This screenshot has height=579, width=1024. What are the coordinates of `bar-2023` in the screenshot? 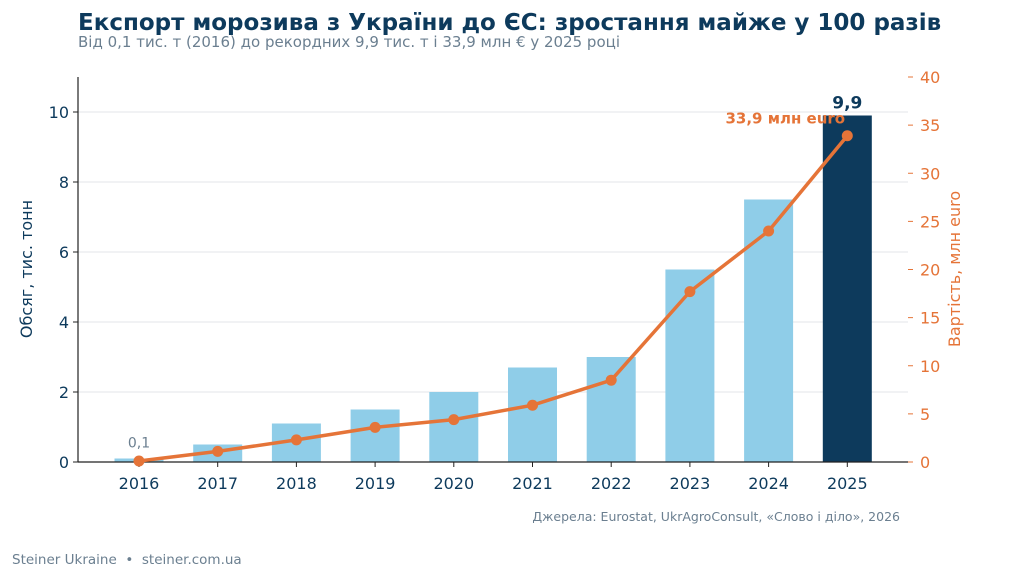 It's located at (690, 365).